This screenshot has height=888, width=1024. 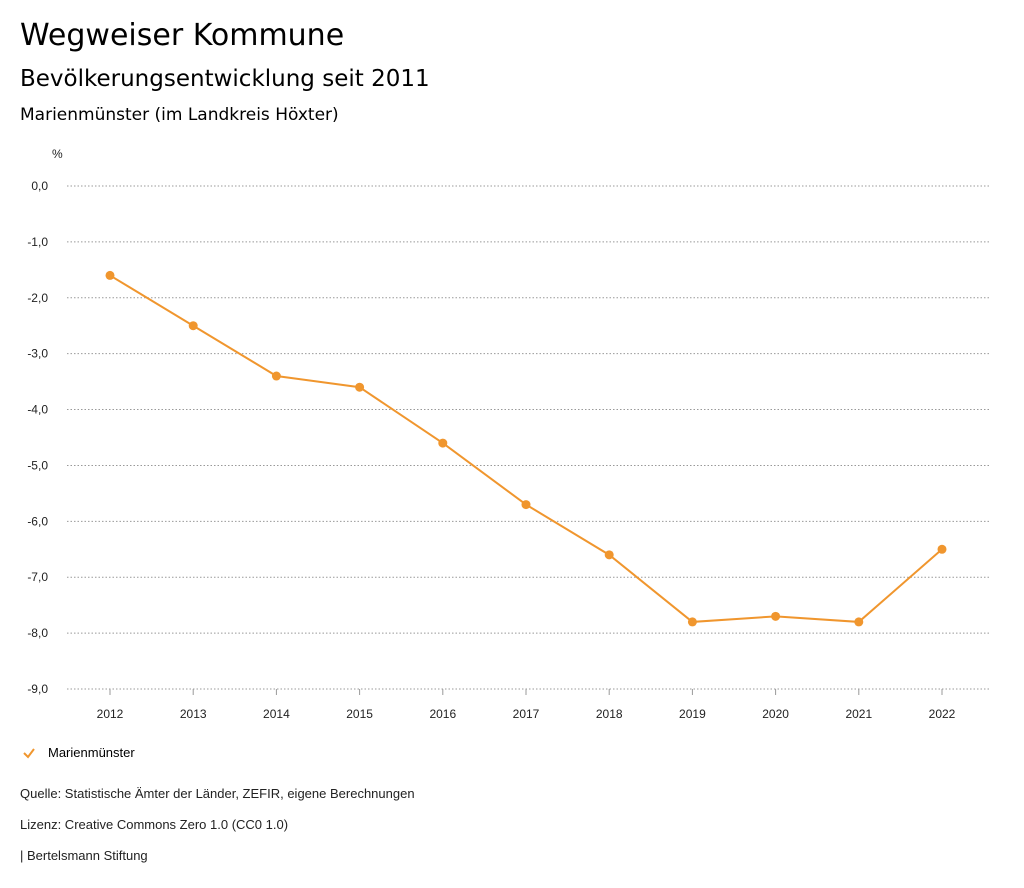 I want to click on y-tick-label: -8,0, so click(x=37, y=633).